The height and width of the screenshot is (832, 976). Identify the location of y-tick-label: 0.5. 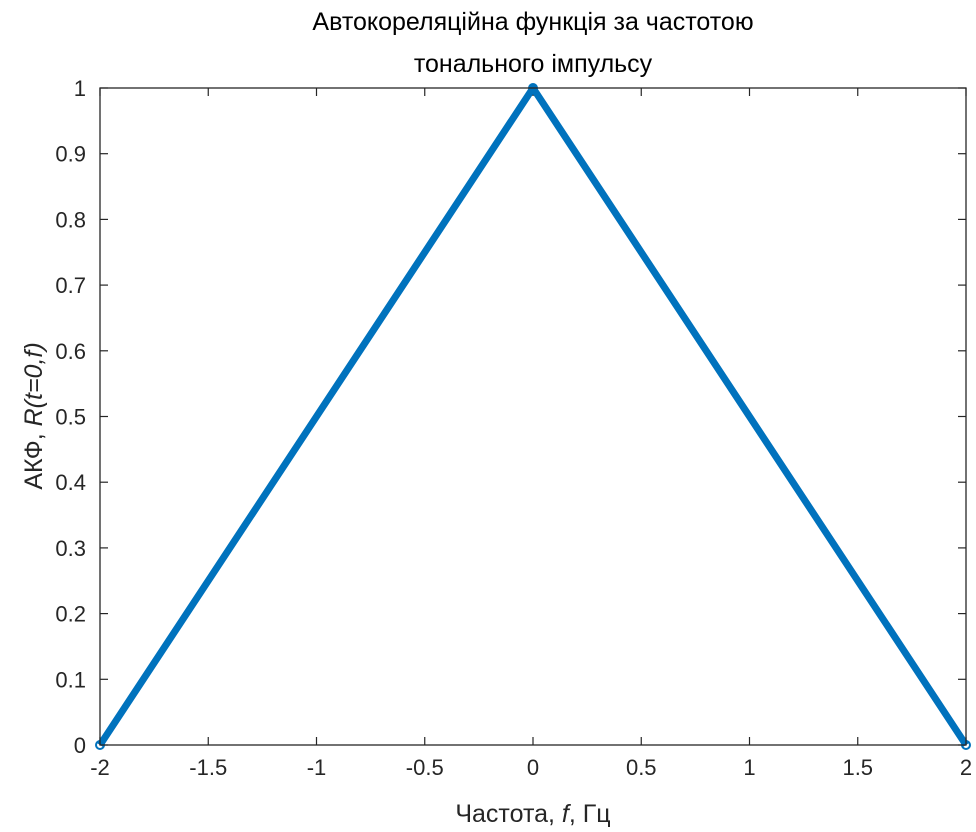
(70, 417).